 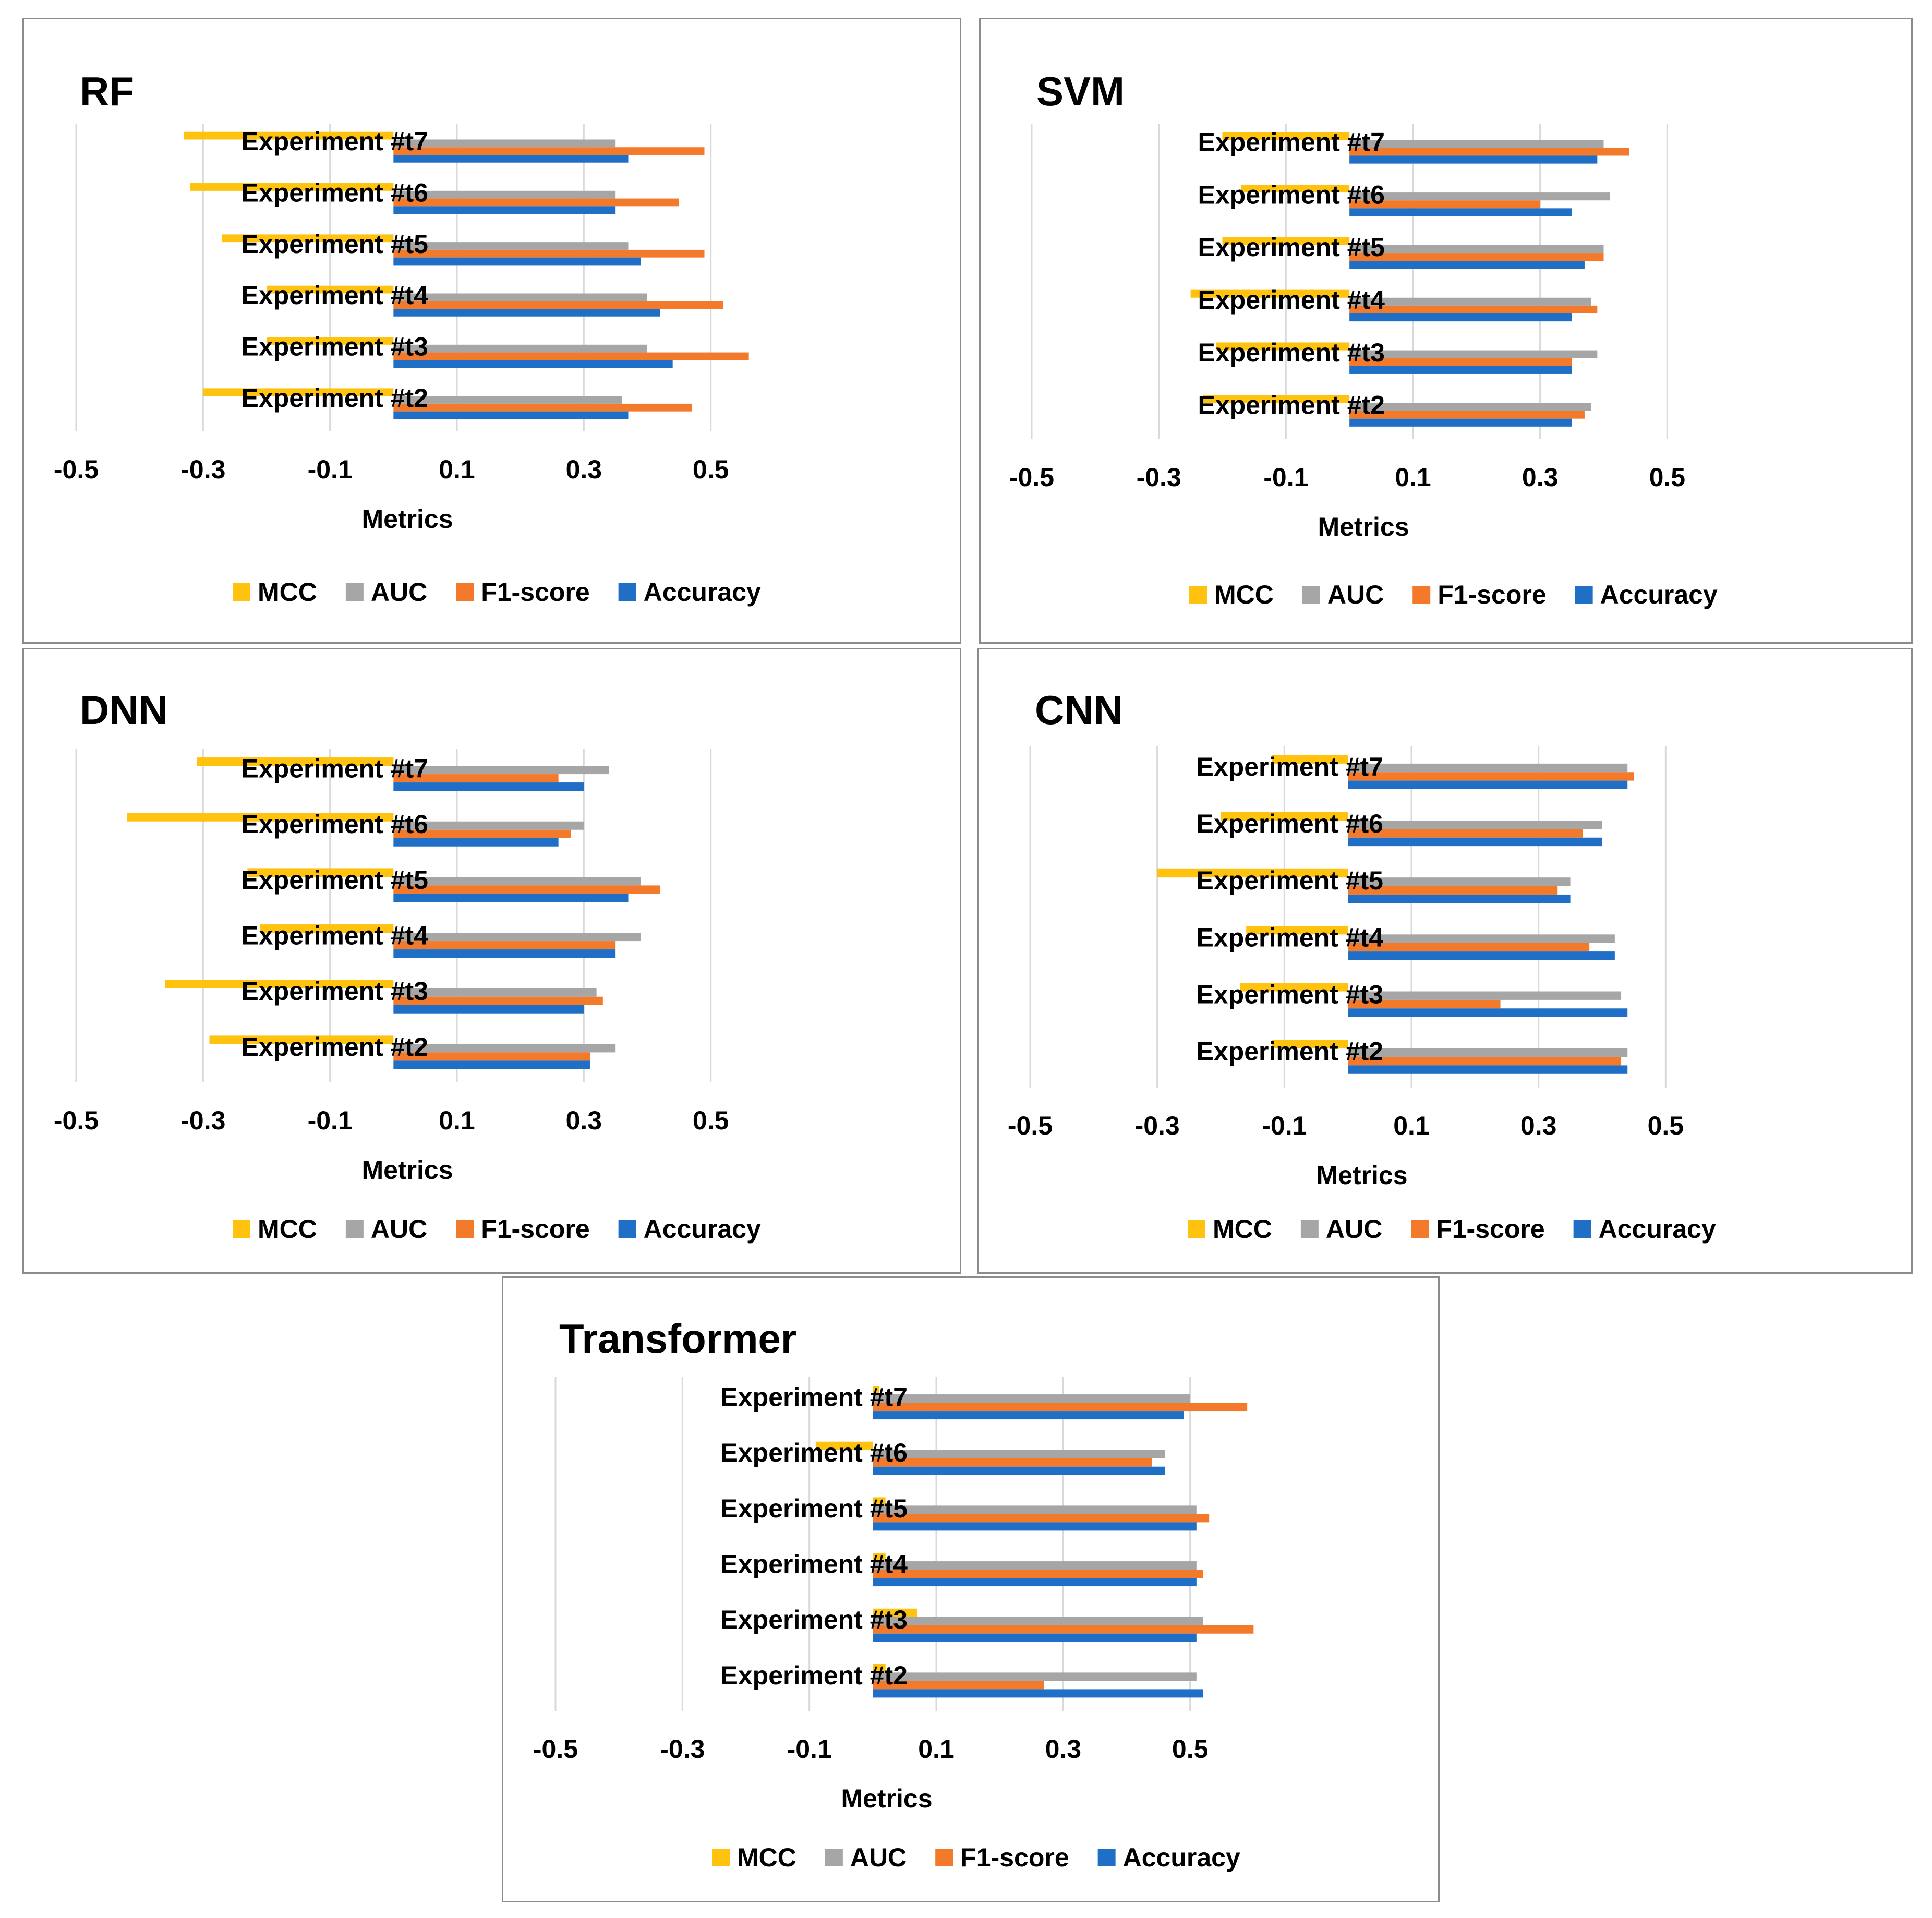 I want to click on legend-swatch-mcc, so click(x=1198, y=595).